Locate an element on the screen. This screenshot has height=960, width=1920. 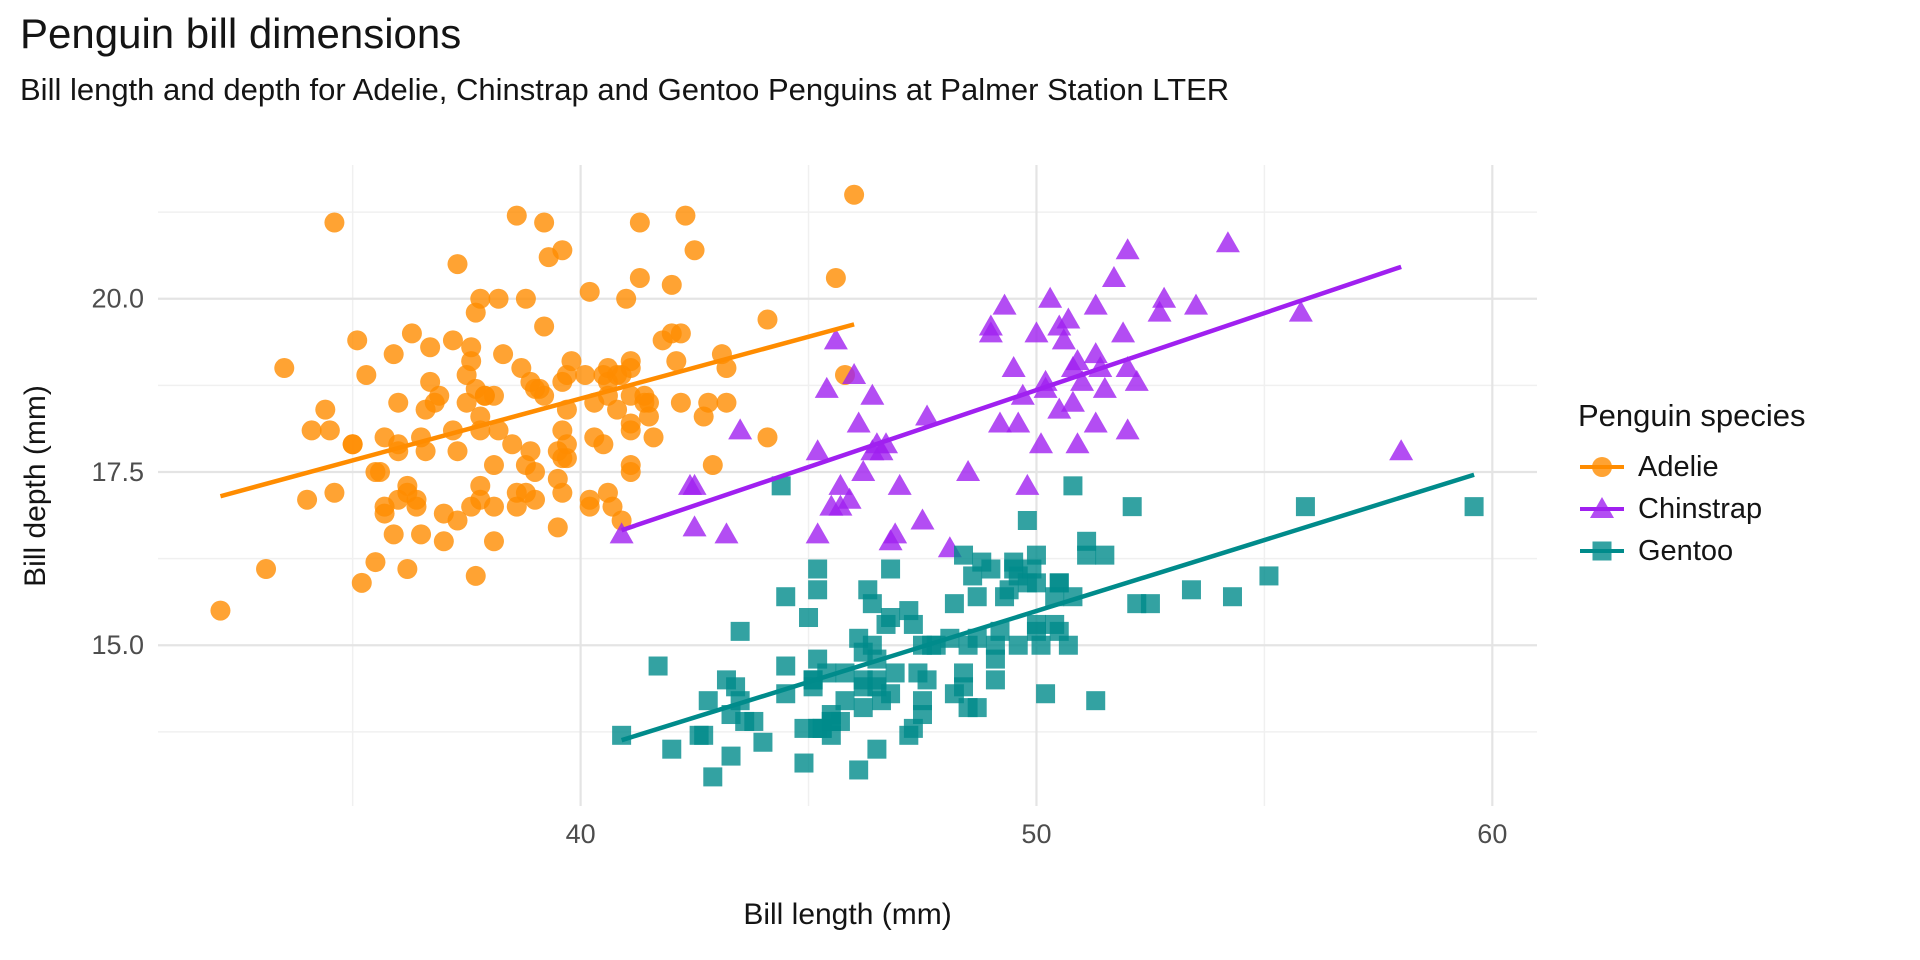
y-axis-title: Bill depth (mm) is located at coordinates (35, 486).